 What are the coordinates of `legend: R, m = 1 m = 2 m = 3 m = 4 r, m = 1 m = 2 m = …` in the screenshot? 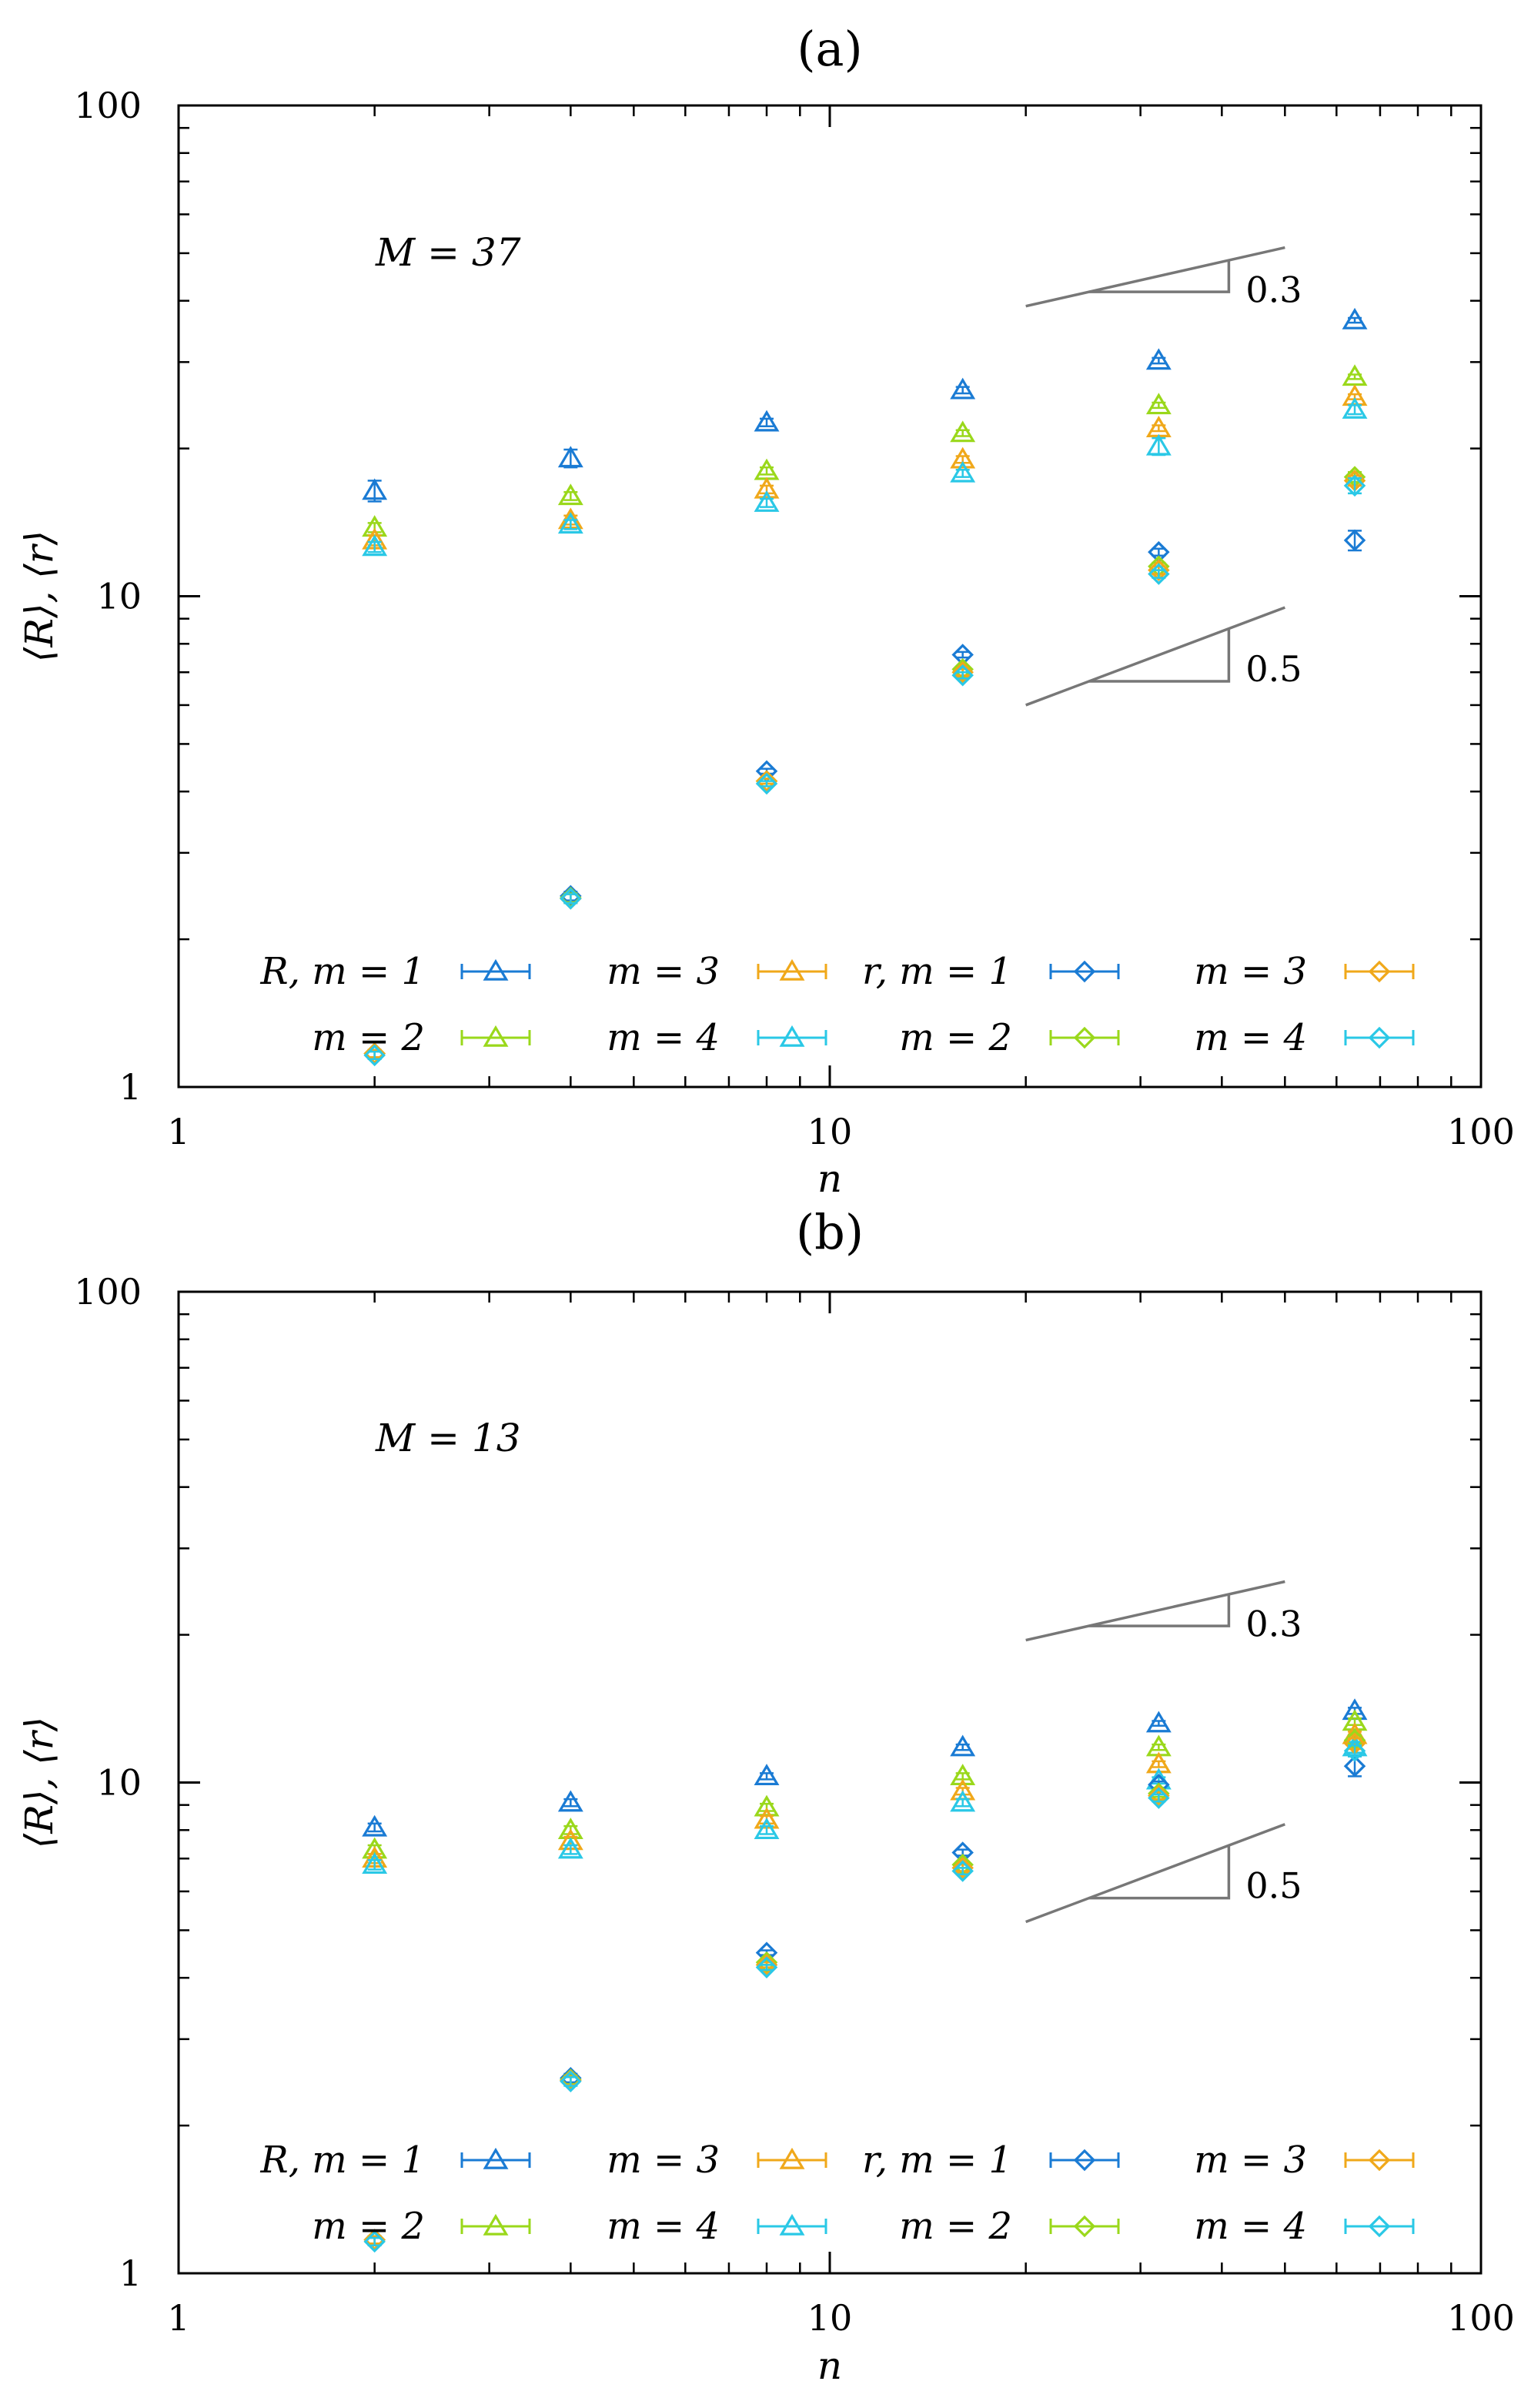 It's located at (837, 1004).